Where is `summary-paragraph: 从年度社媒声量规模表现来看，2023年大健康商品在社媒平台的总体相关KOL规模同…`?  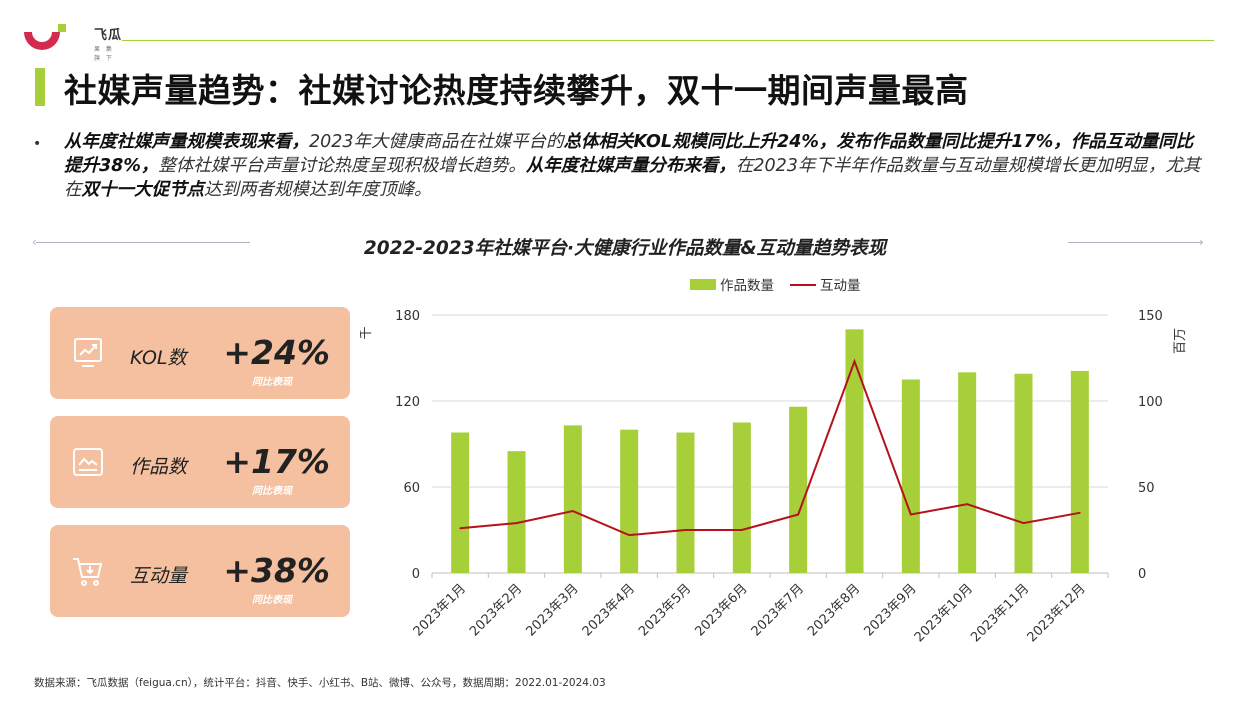
summary-paragraph: 从年度社媒声量规模表现来看，2023年大健康商品在社媒平台的总体相关KOL规模同… is located at coordinates (634, 166).